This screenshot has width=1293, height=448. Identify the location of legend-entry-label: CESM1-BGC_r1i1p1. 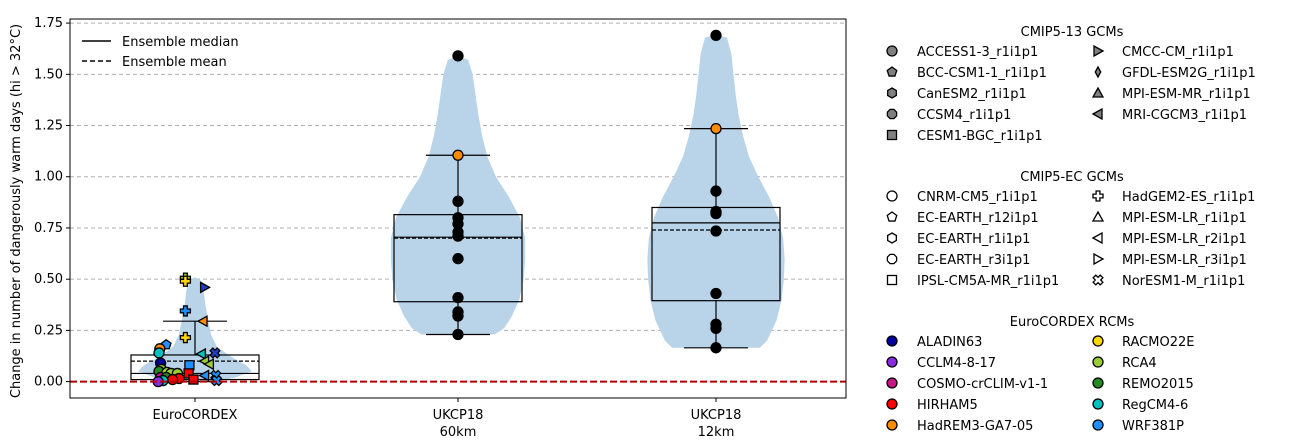
(980, 136).